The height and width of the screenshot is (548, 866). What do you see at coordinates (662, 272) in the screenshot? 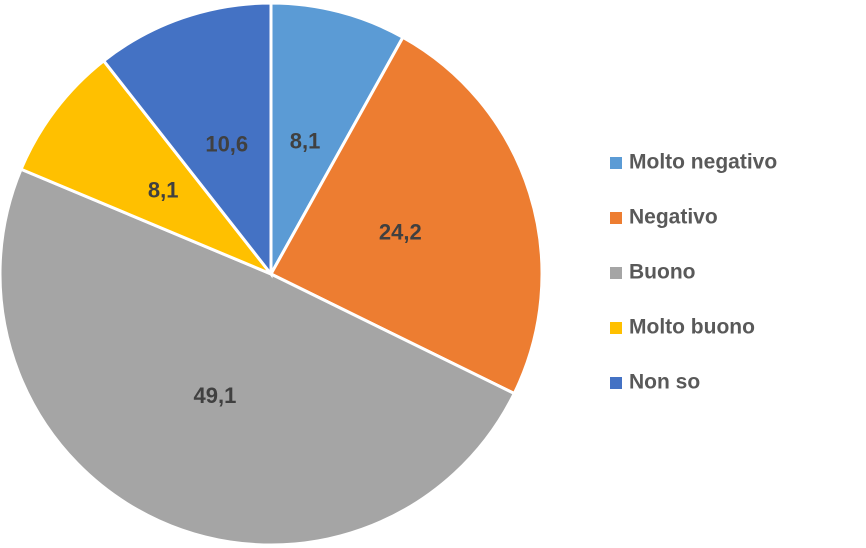
I see `legend-label: Buono` at bounding box center [662, 272].